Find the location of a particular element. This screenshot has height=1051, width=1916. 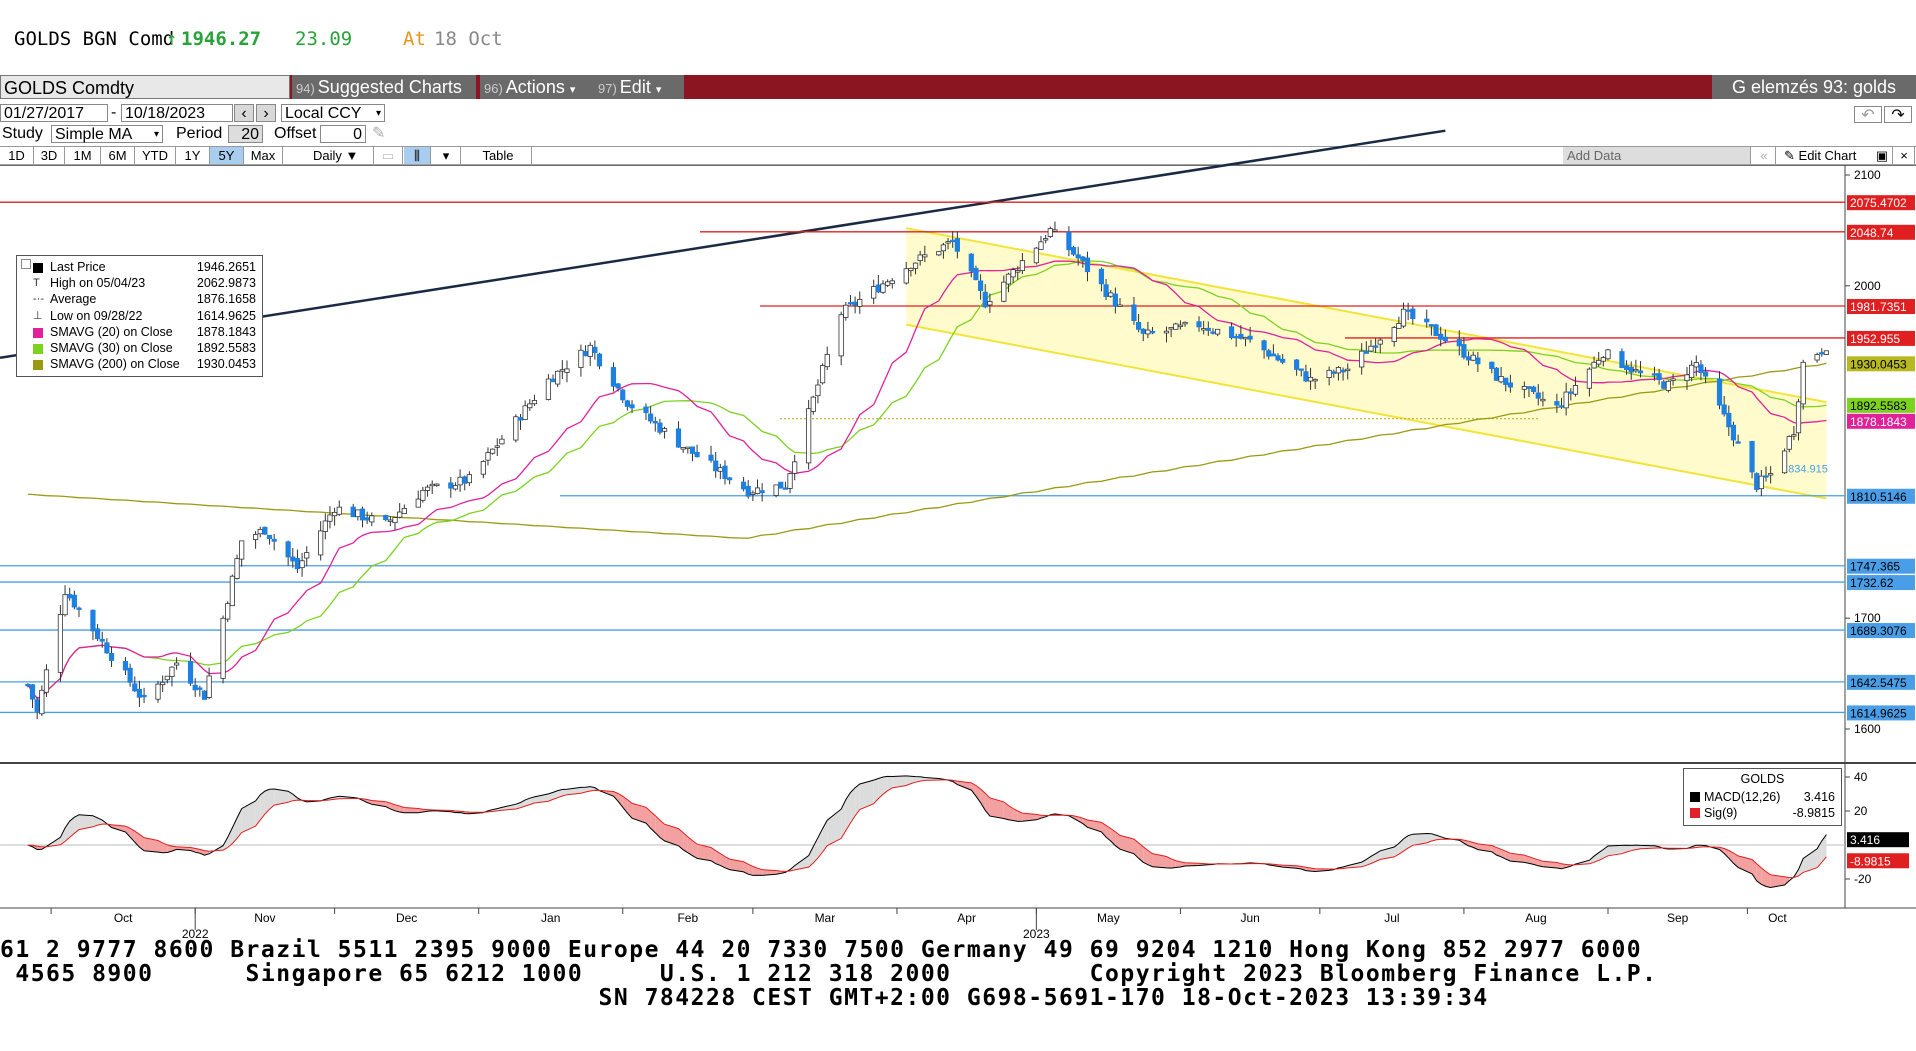

timeframe-tab-max: Max is located at coordinates (263, 155).